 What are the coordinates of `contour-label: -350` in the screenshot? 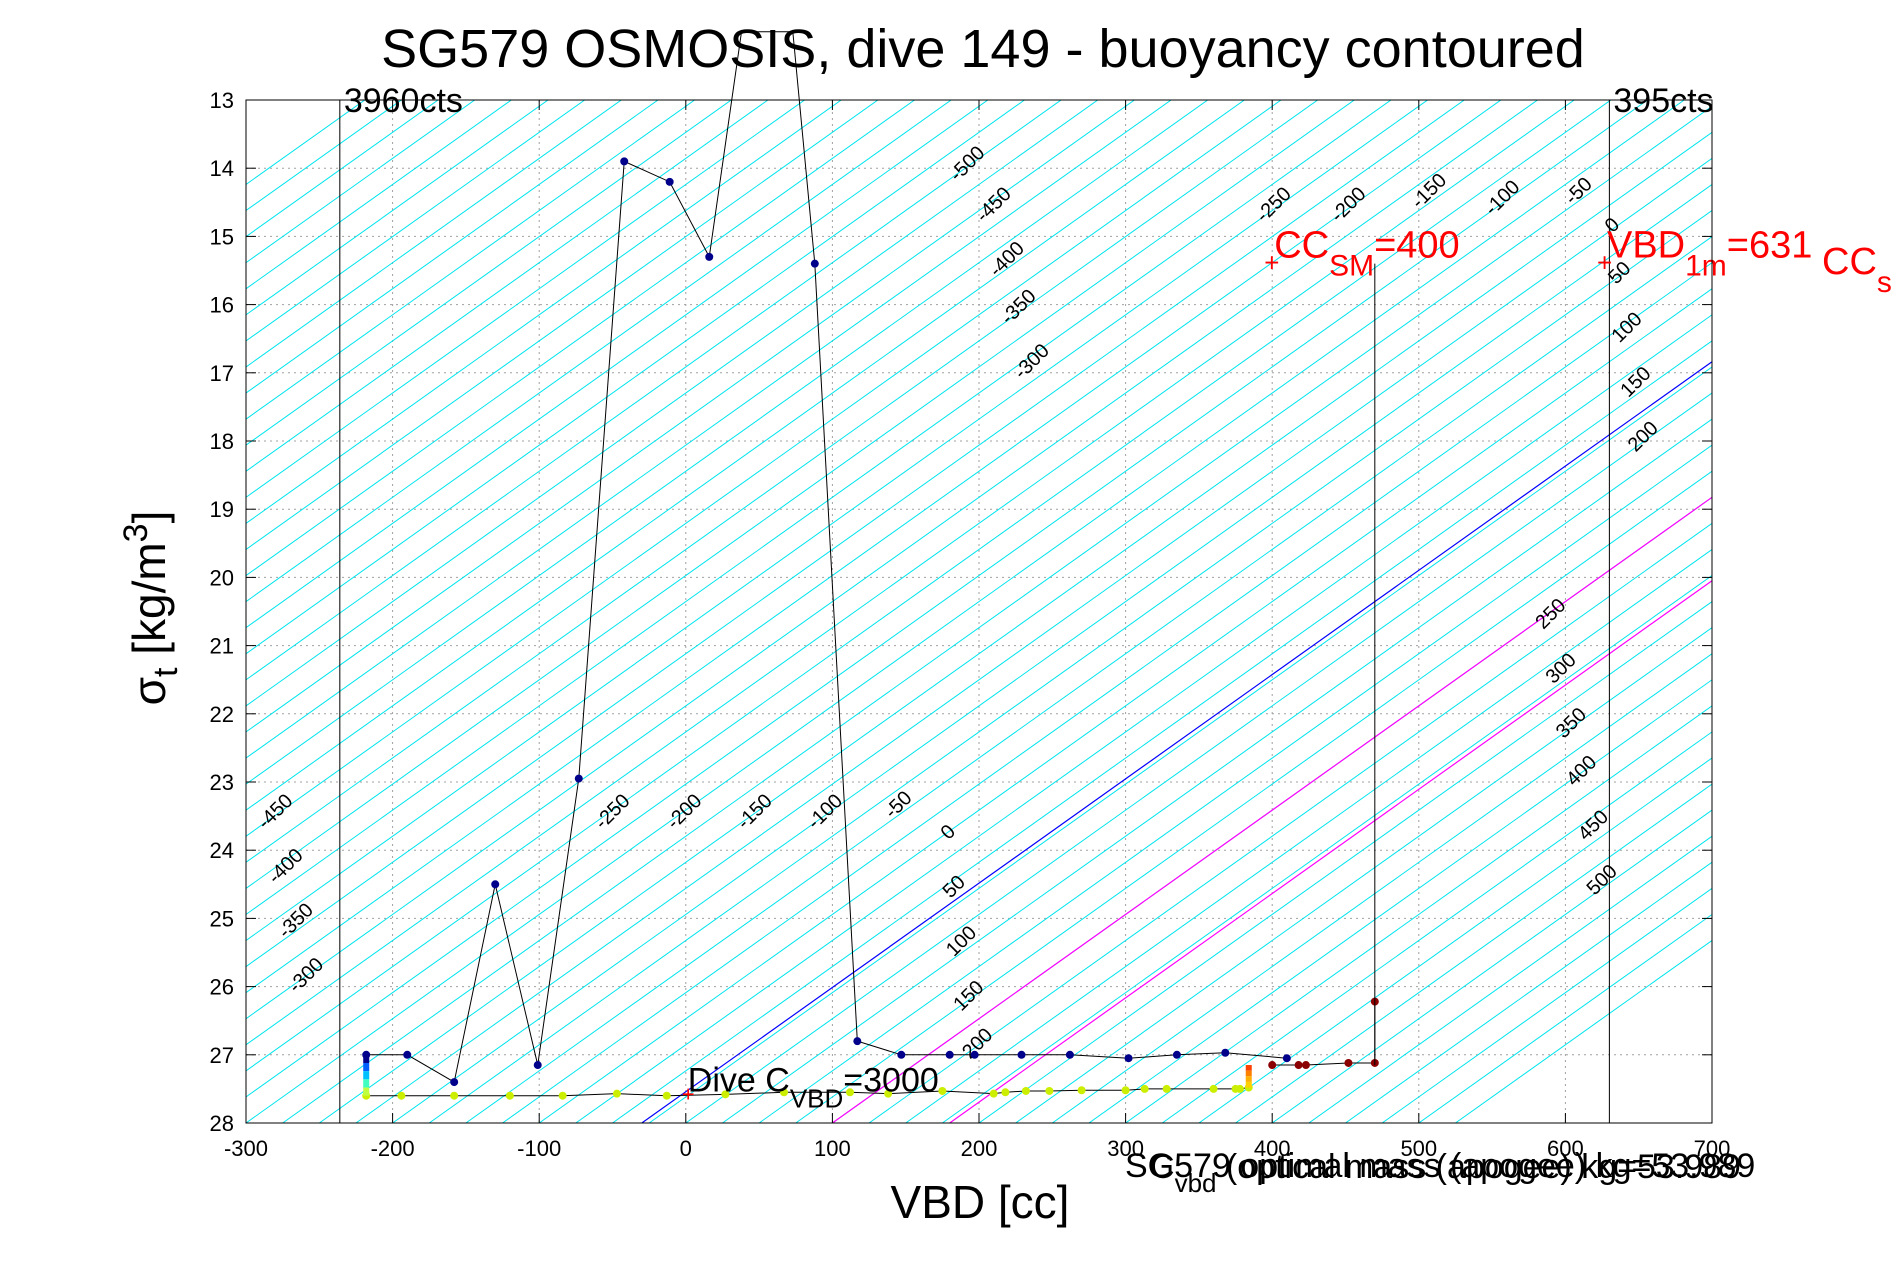 It's located at (296, 921).